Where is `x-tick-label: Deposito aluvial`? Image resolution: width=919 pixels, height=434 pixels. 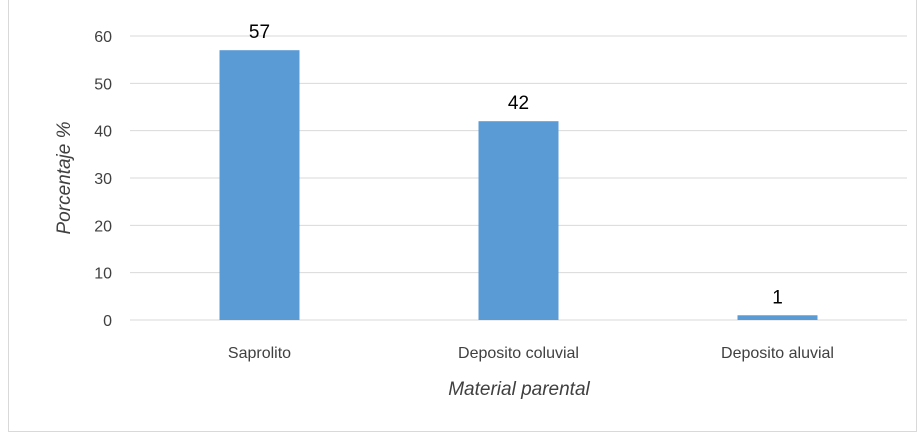
x-tick-label: Deposito aluvial is located at coordinates (777, 353).